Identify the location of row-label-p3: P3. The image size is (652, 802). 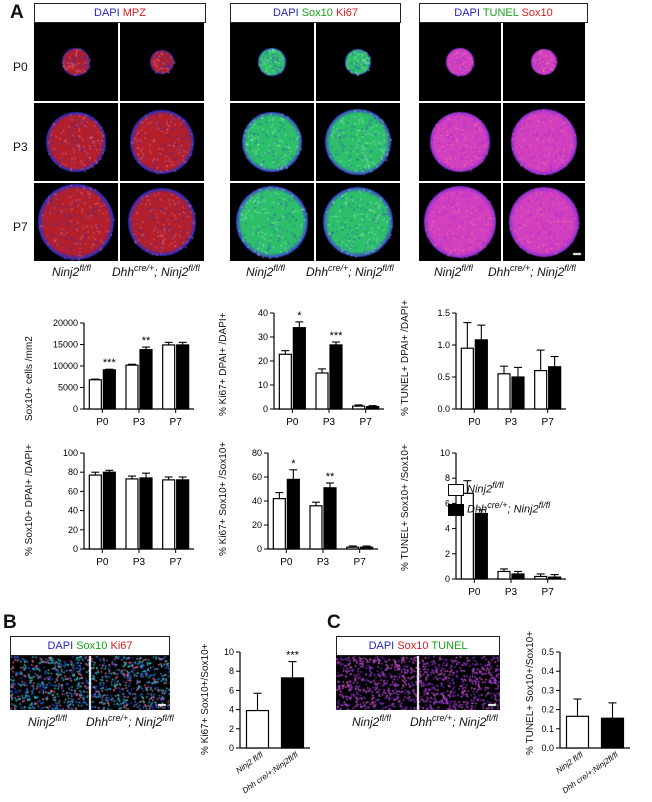
(20, 147).